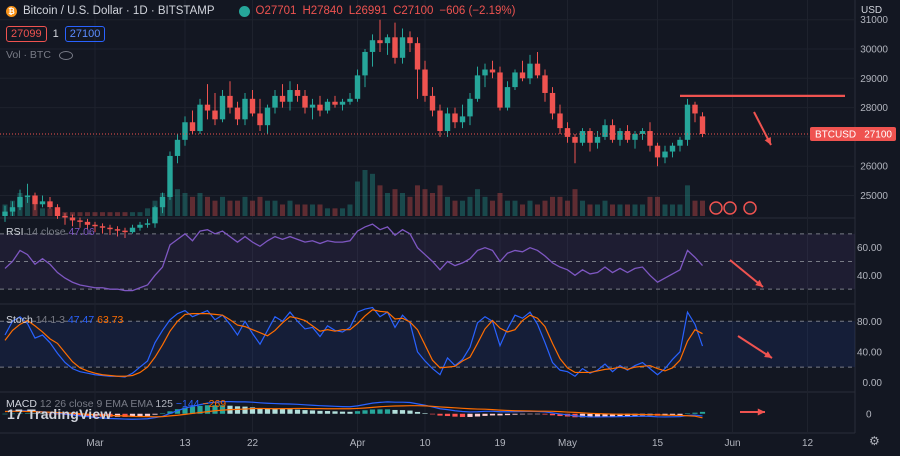 This screenshot has height=456, width=900. I want to click on macd-line, so click(353, 410).